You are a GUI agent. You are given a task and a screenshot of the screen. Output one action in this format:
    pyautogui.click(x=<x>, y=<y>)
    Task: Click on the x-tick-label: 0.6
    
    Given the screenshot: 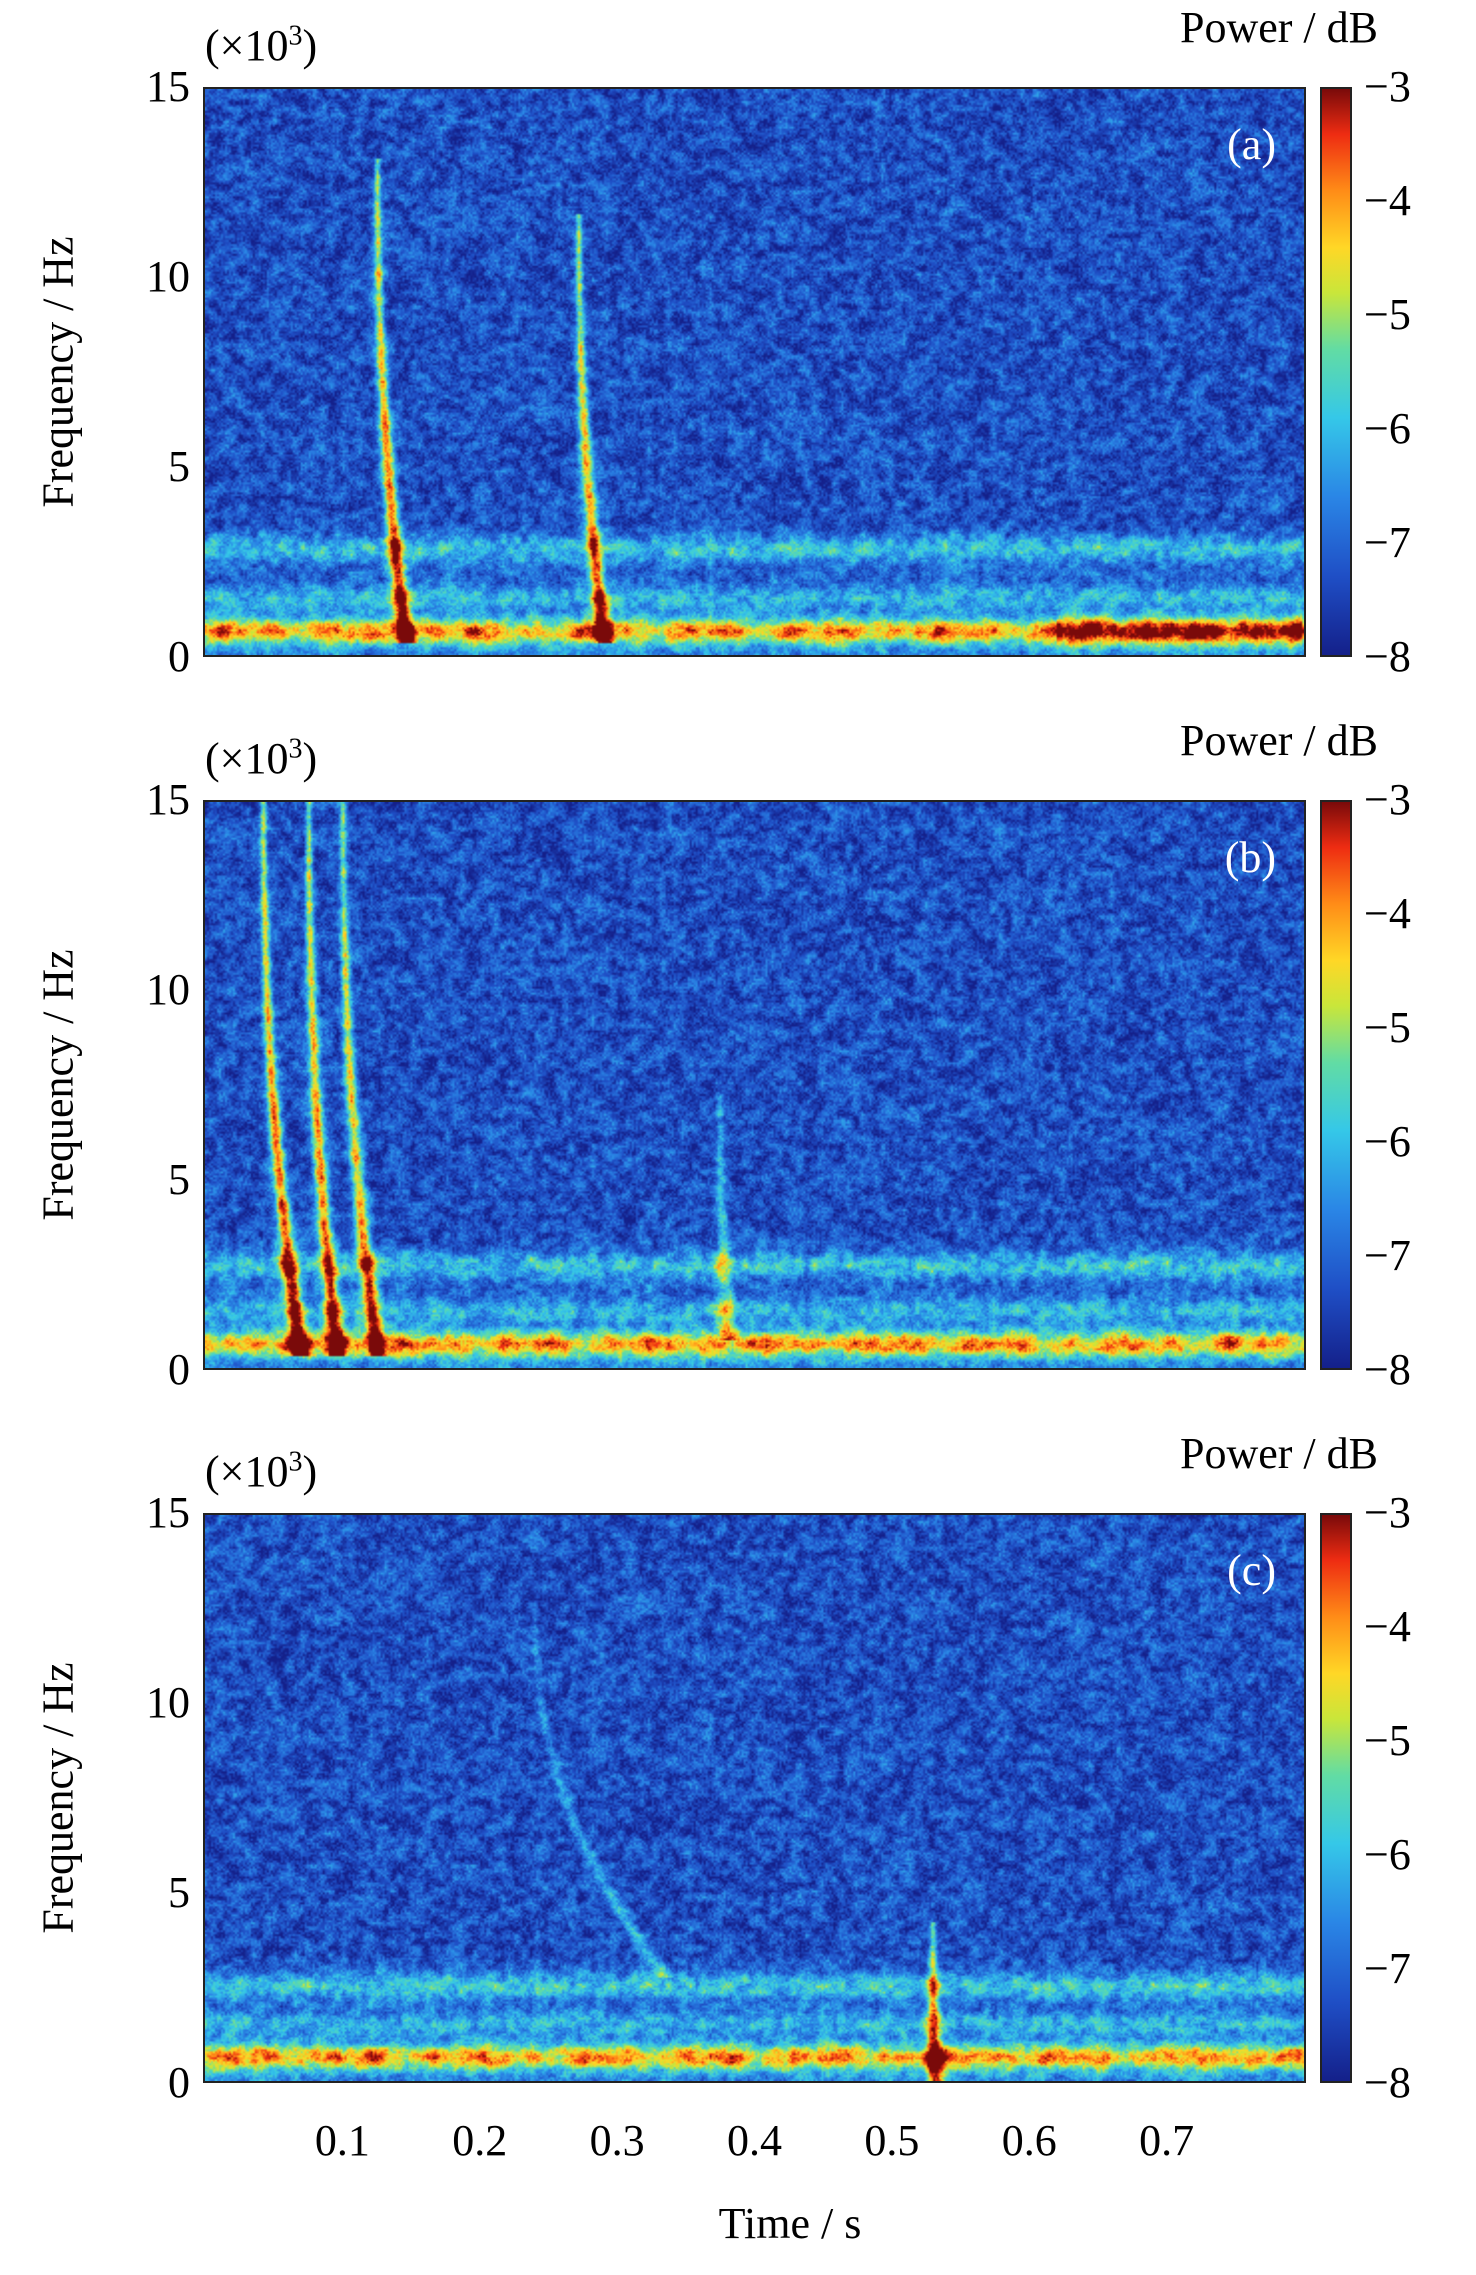 What is the action you would take?
    pyautogui.click(x=1029, y=2140)
    